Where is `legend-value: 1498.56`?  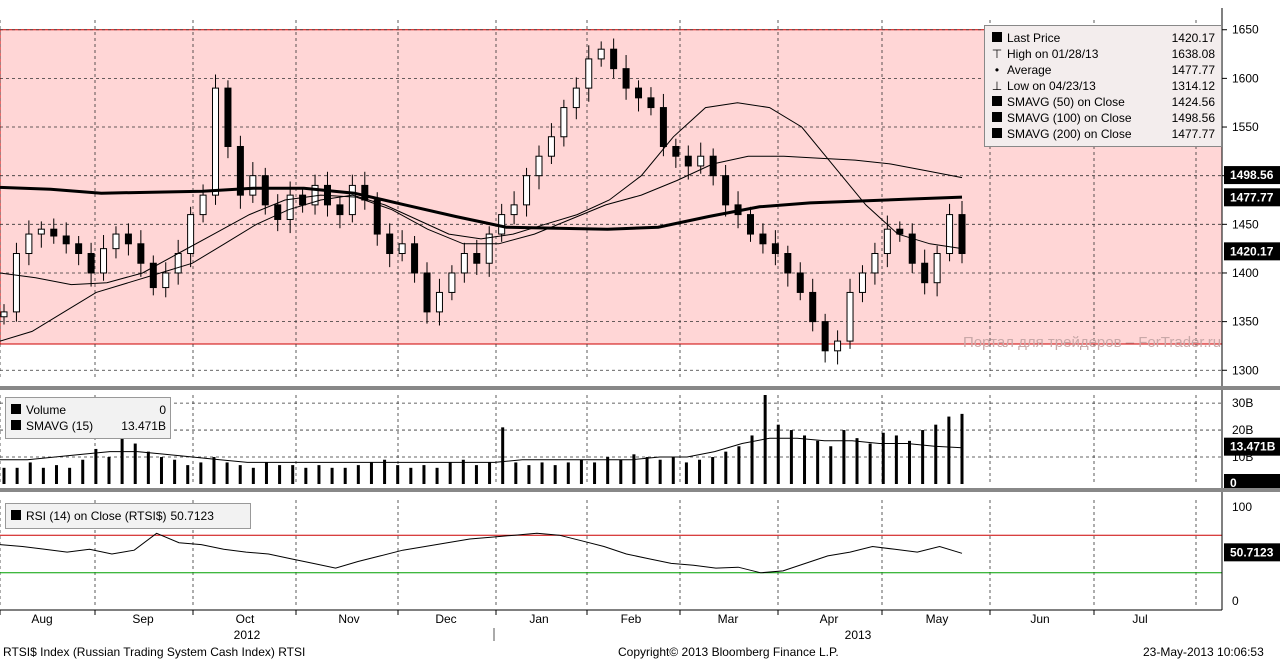
legend-value: 1498.56 is located at coordinates (1193, 118).